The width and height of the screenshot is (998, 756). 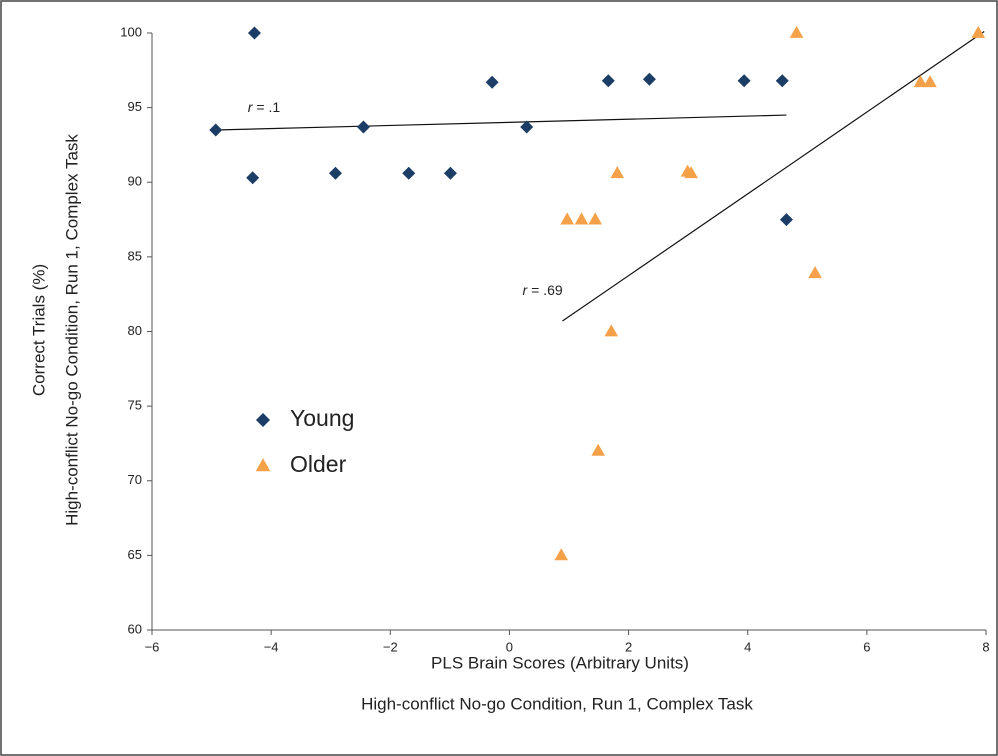 I want to click on x-tick-label: −4, so click(x=271, y=646).